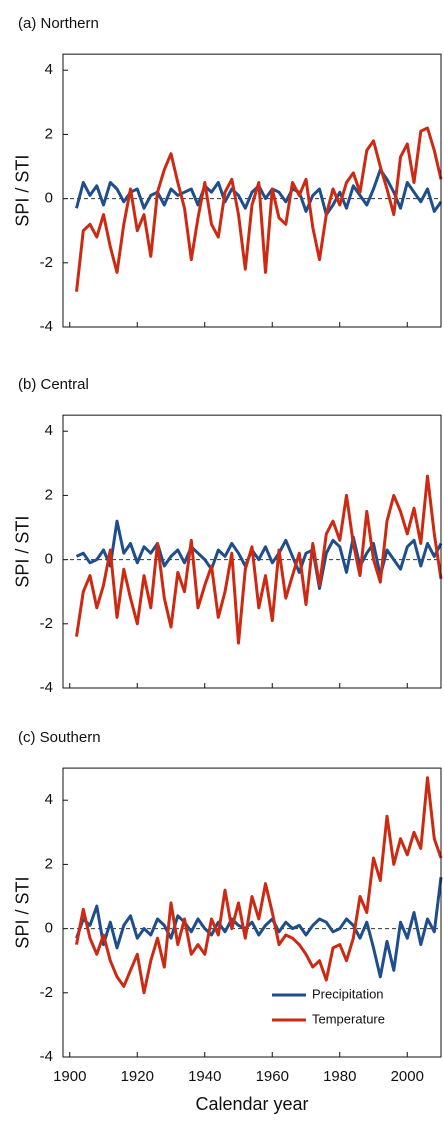 This screenshot has height=1142, width=444. I want to click on x-tick-label: 1980, so click(339, 1076).